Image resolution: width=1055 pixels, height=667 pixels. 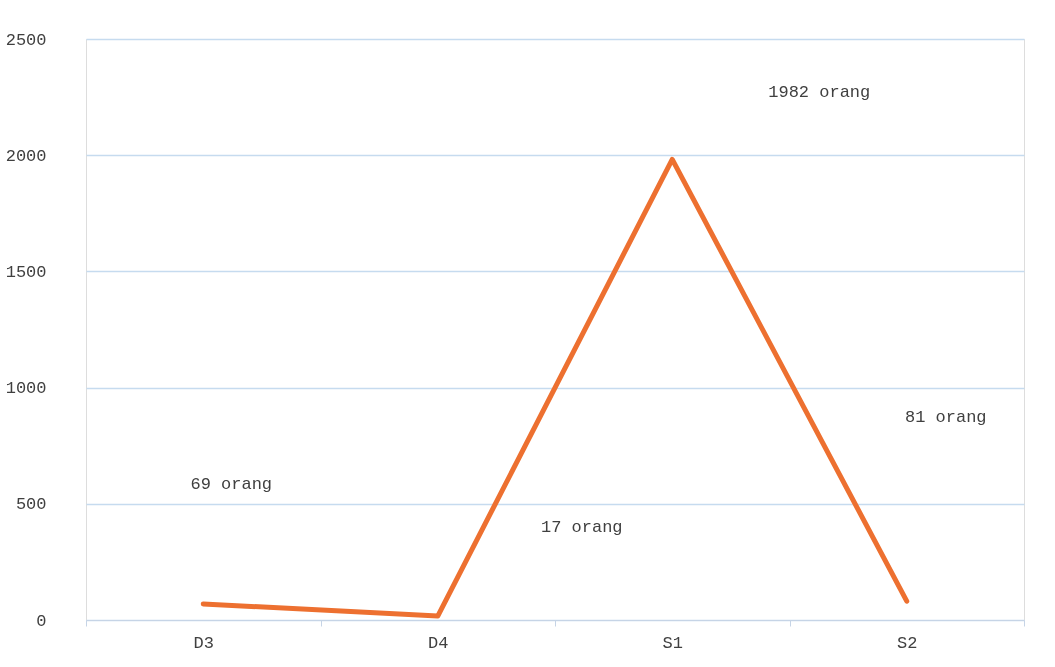 I want to click on y-tick-label: 1000, so click(x=26, y=389).